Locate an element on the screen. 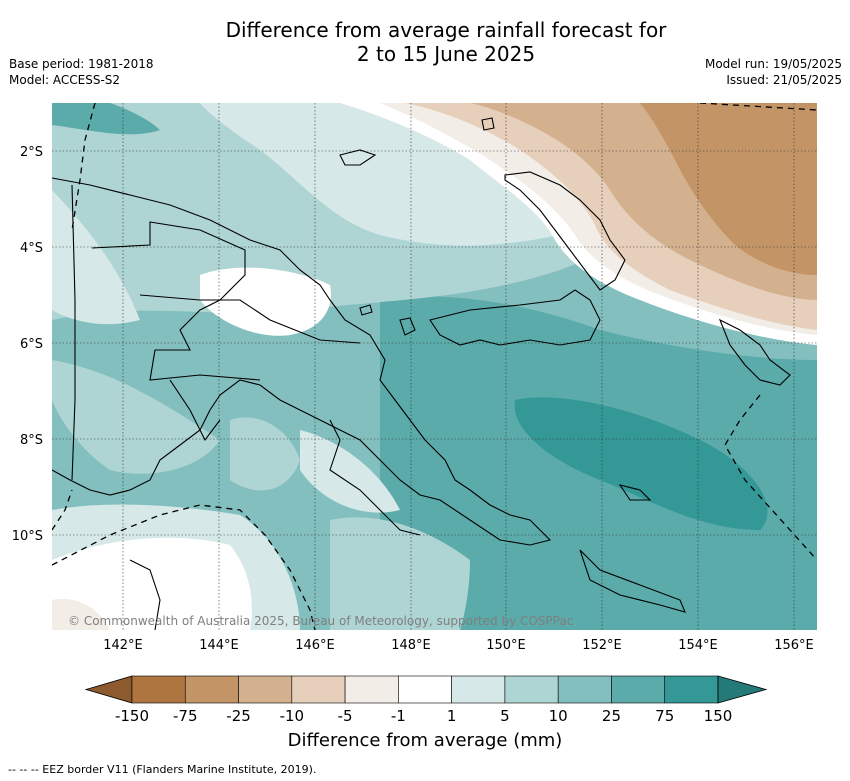  colorbar-tick-label: -1 is located at coordinates (398, 716).